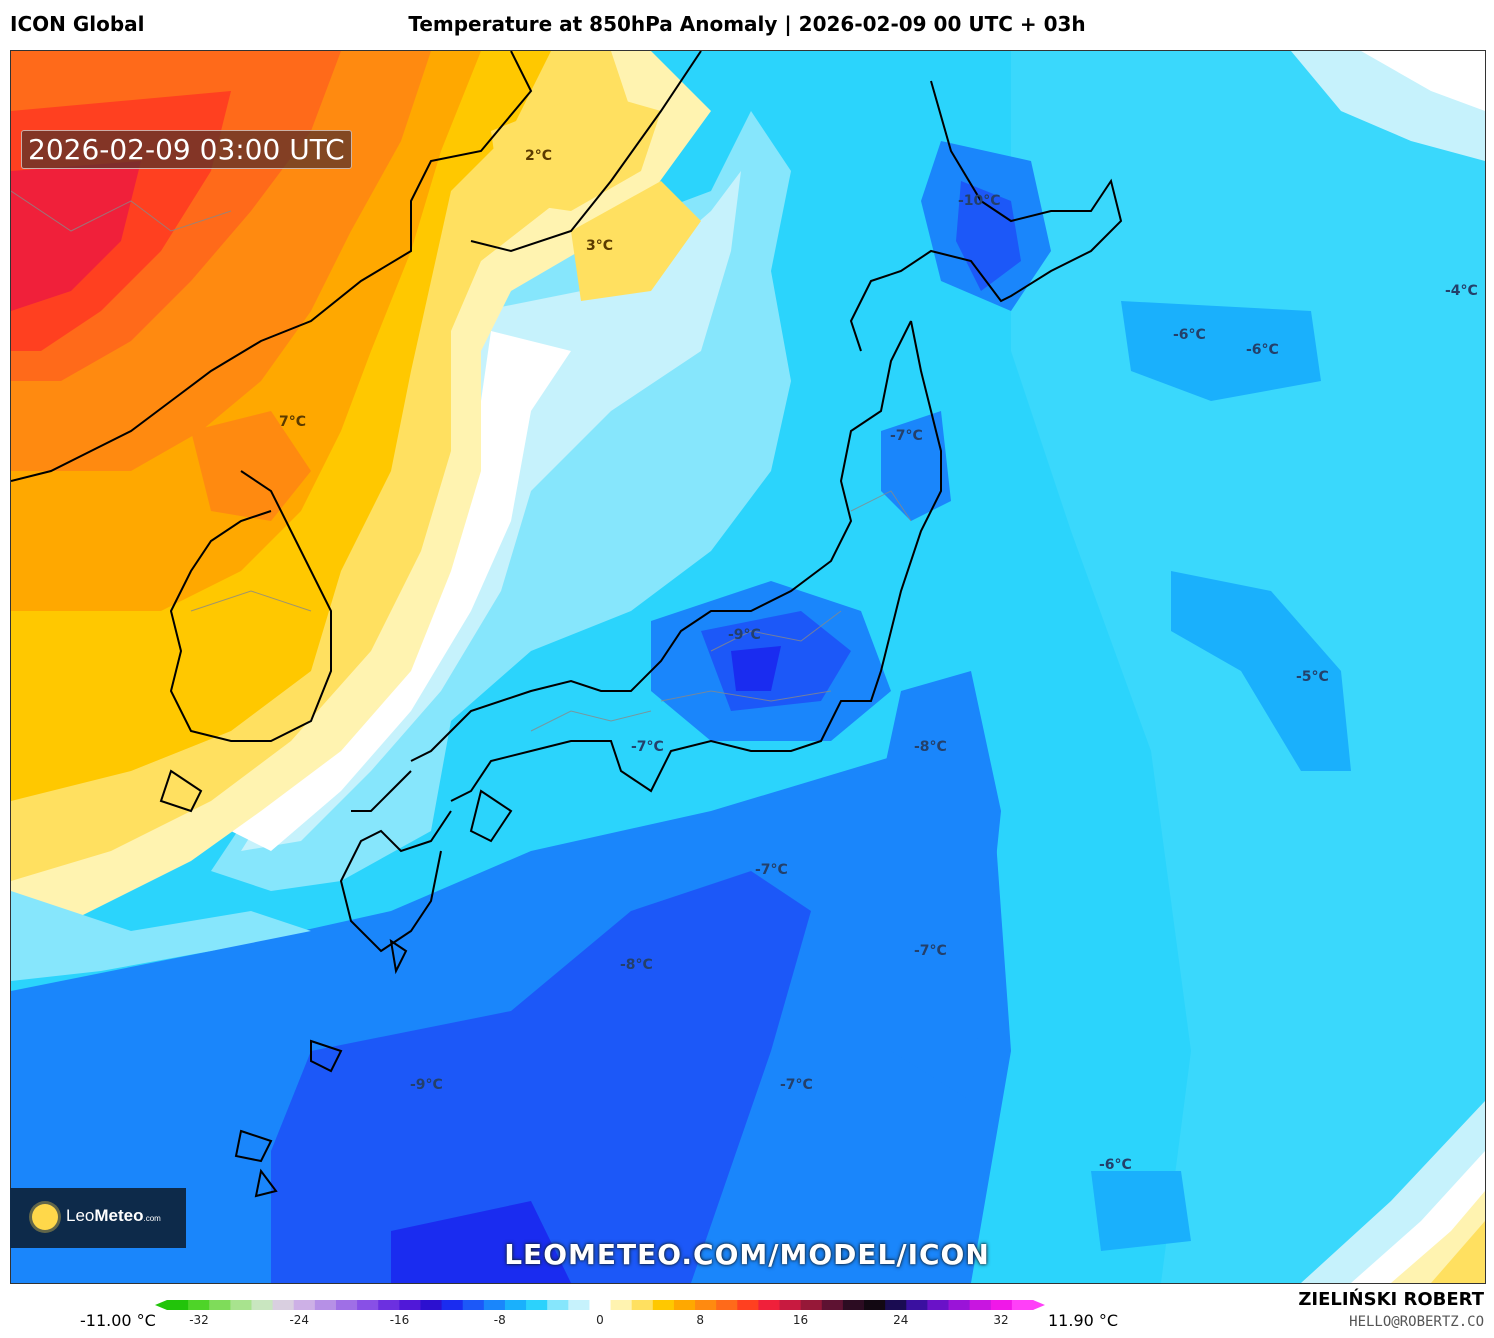  What do you see at coordinates (161, 1305) in the screenshot?
I see `colorbar-min-arrow` at bounding box center [161, 1305].